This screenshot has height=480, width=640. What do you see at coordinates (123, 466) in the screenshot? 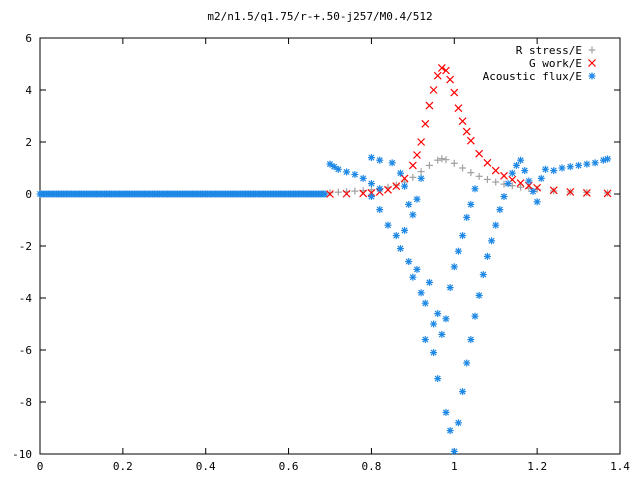
I see `x-tick-label: 0.2` at bounding box center [123, 466].